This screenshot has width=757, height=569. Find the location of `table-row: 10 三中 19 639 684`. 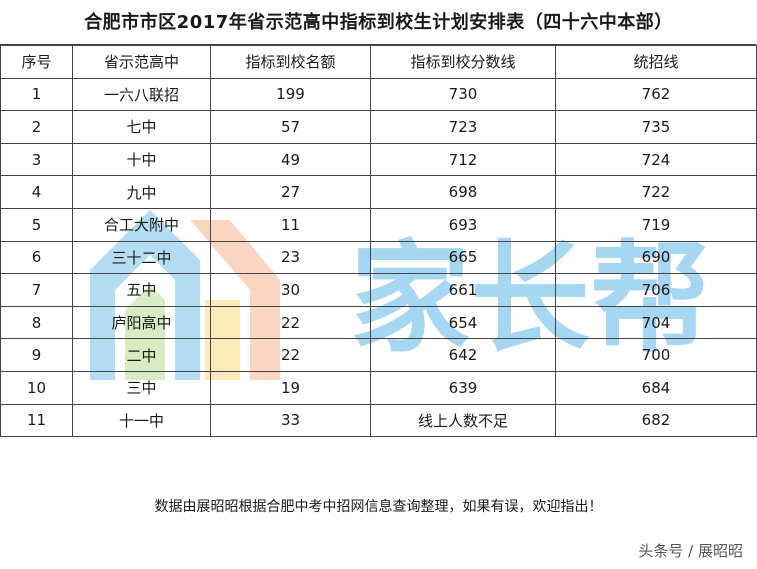

table-row: 10 三中 19 639 684 is located at coordinates (378, 387).